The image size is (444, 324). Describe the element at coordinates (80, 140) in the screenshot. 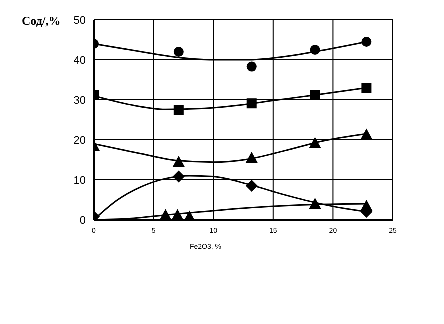

I see `y-tick-label: 20` at that location.